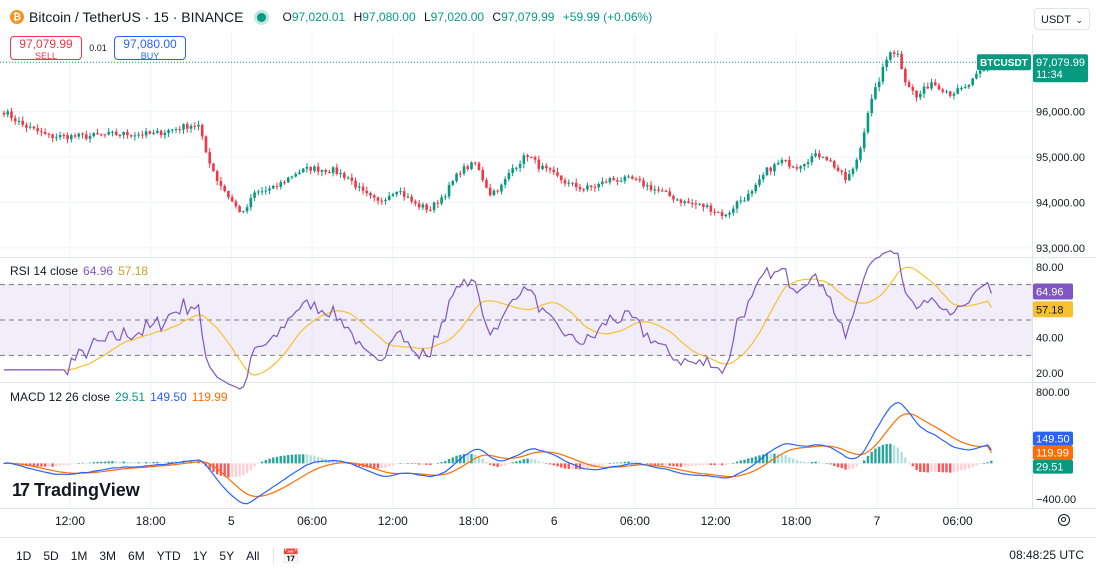 Image resolution: width=1096 pixels, height=574 pixels. What do you see at coordinates (168, 397) in the screenshot?
I see `macd-legend-value: 149.50` at bounding box center [168, 397].